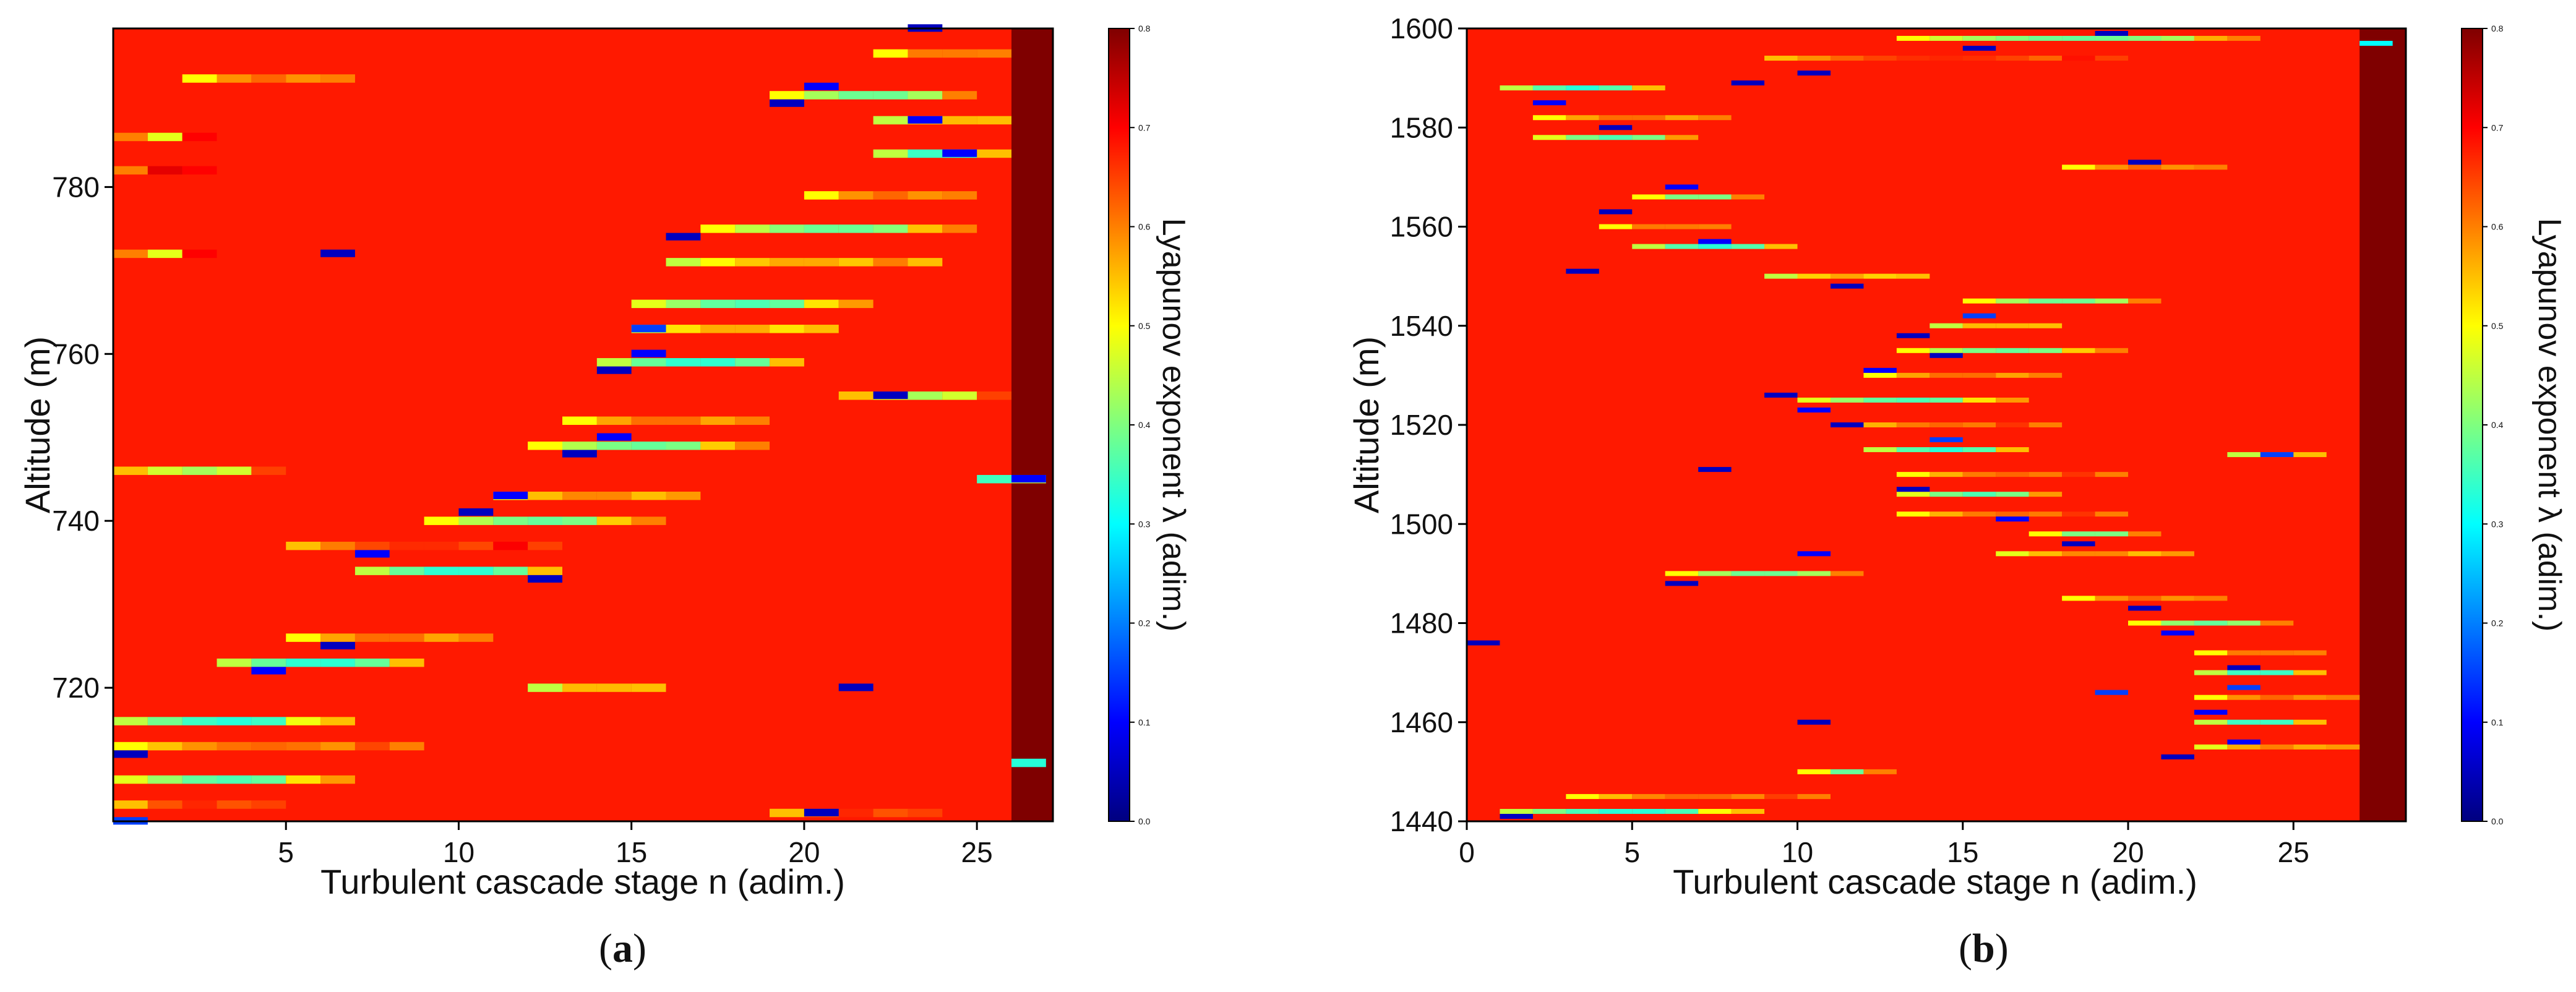  What do you see at coordinates (925, 120) in the screenshot?
I see `heatmap-a-spot` at bounding box center [925, 120].